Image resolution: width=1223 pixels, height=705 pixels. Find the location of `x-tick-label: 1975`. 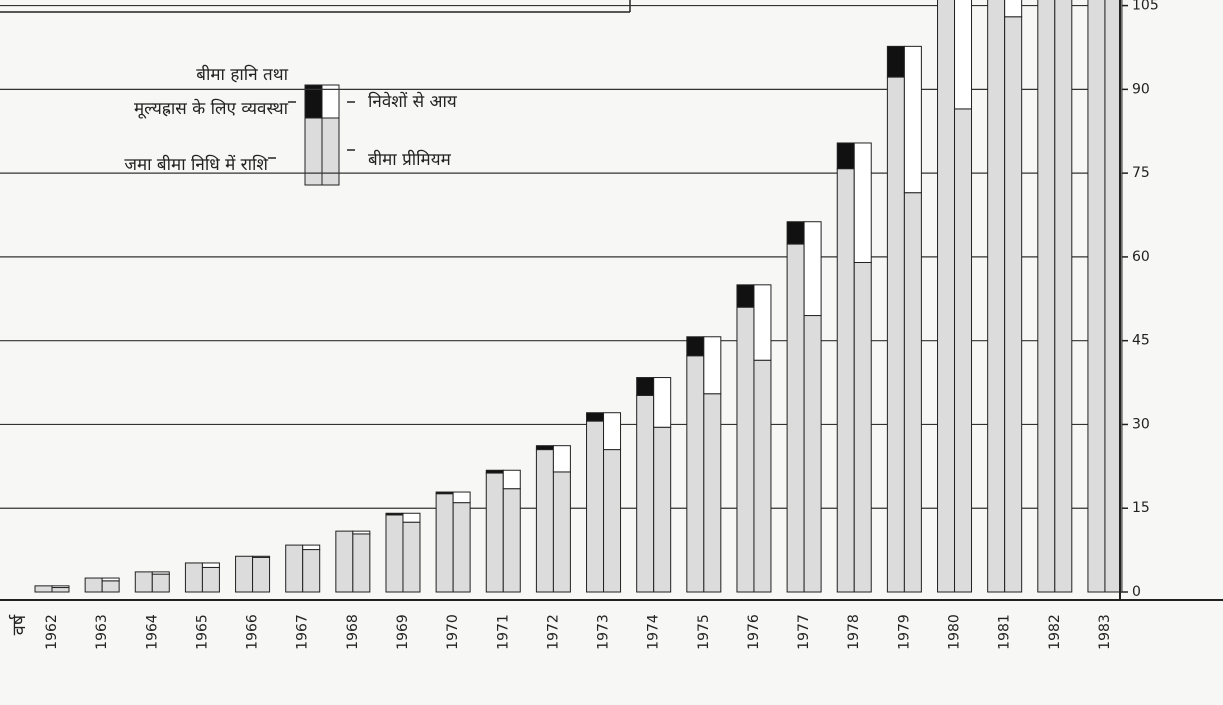

x-tick-label: 1975 is located at coordinates (704, 632).